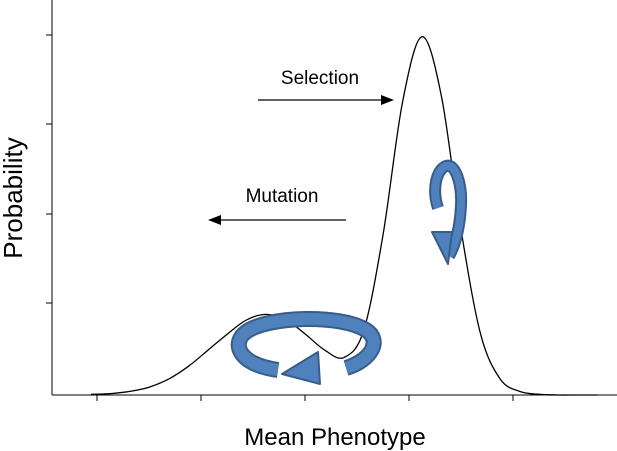 The image size is (617, 451). Describe the element at coordinates (334, 437) in the screenshot. I see `x-axis-label: Mean Phenotype` at that location.